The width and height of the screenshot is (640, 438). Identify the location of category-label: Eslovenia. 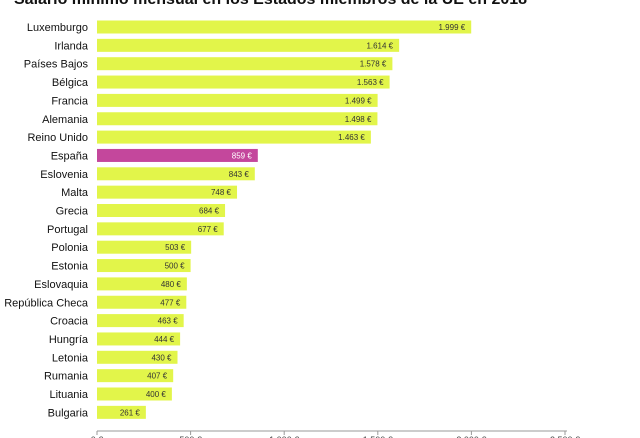
(64, 175).